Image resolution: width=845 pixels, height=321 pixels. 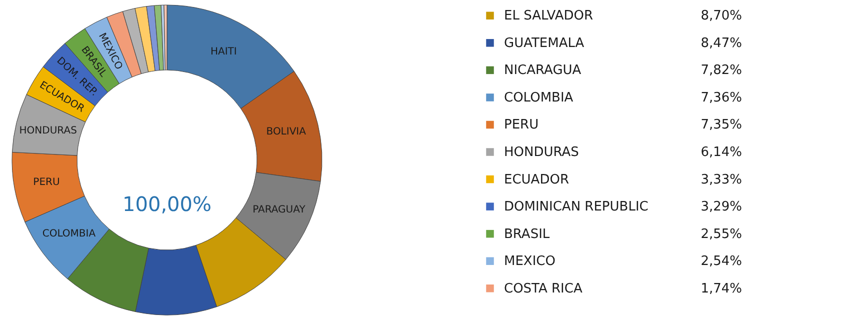 What do you see at coordinates (721, 70) in the screenshot?
I see `data-label: 7,82%` at bounding box center [721, 70].